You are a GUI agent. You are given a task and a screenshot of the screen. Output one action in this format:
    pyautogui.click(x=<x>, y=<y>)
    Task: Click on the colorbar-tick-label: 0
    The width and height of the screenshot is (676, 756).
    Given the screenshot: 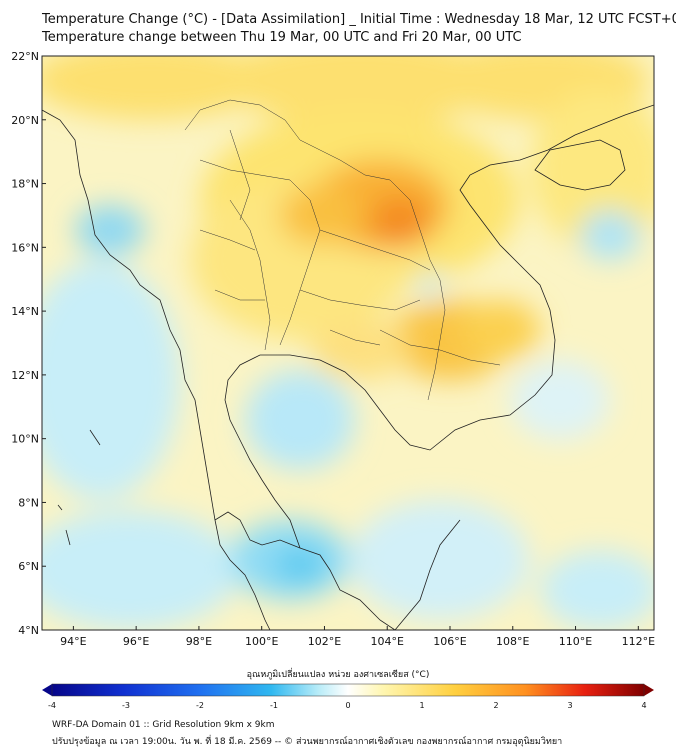 What is the action you would take?
    pyautogui.click(x=347, y=705)
    